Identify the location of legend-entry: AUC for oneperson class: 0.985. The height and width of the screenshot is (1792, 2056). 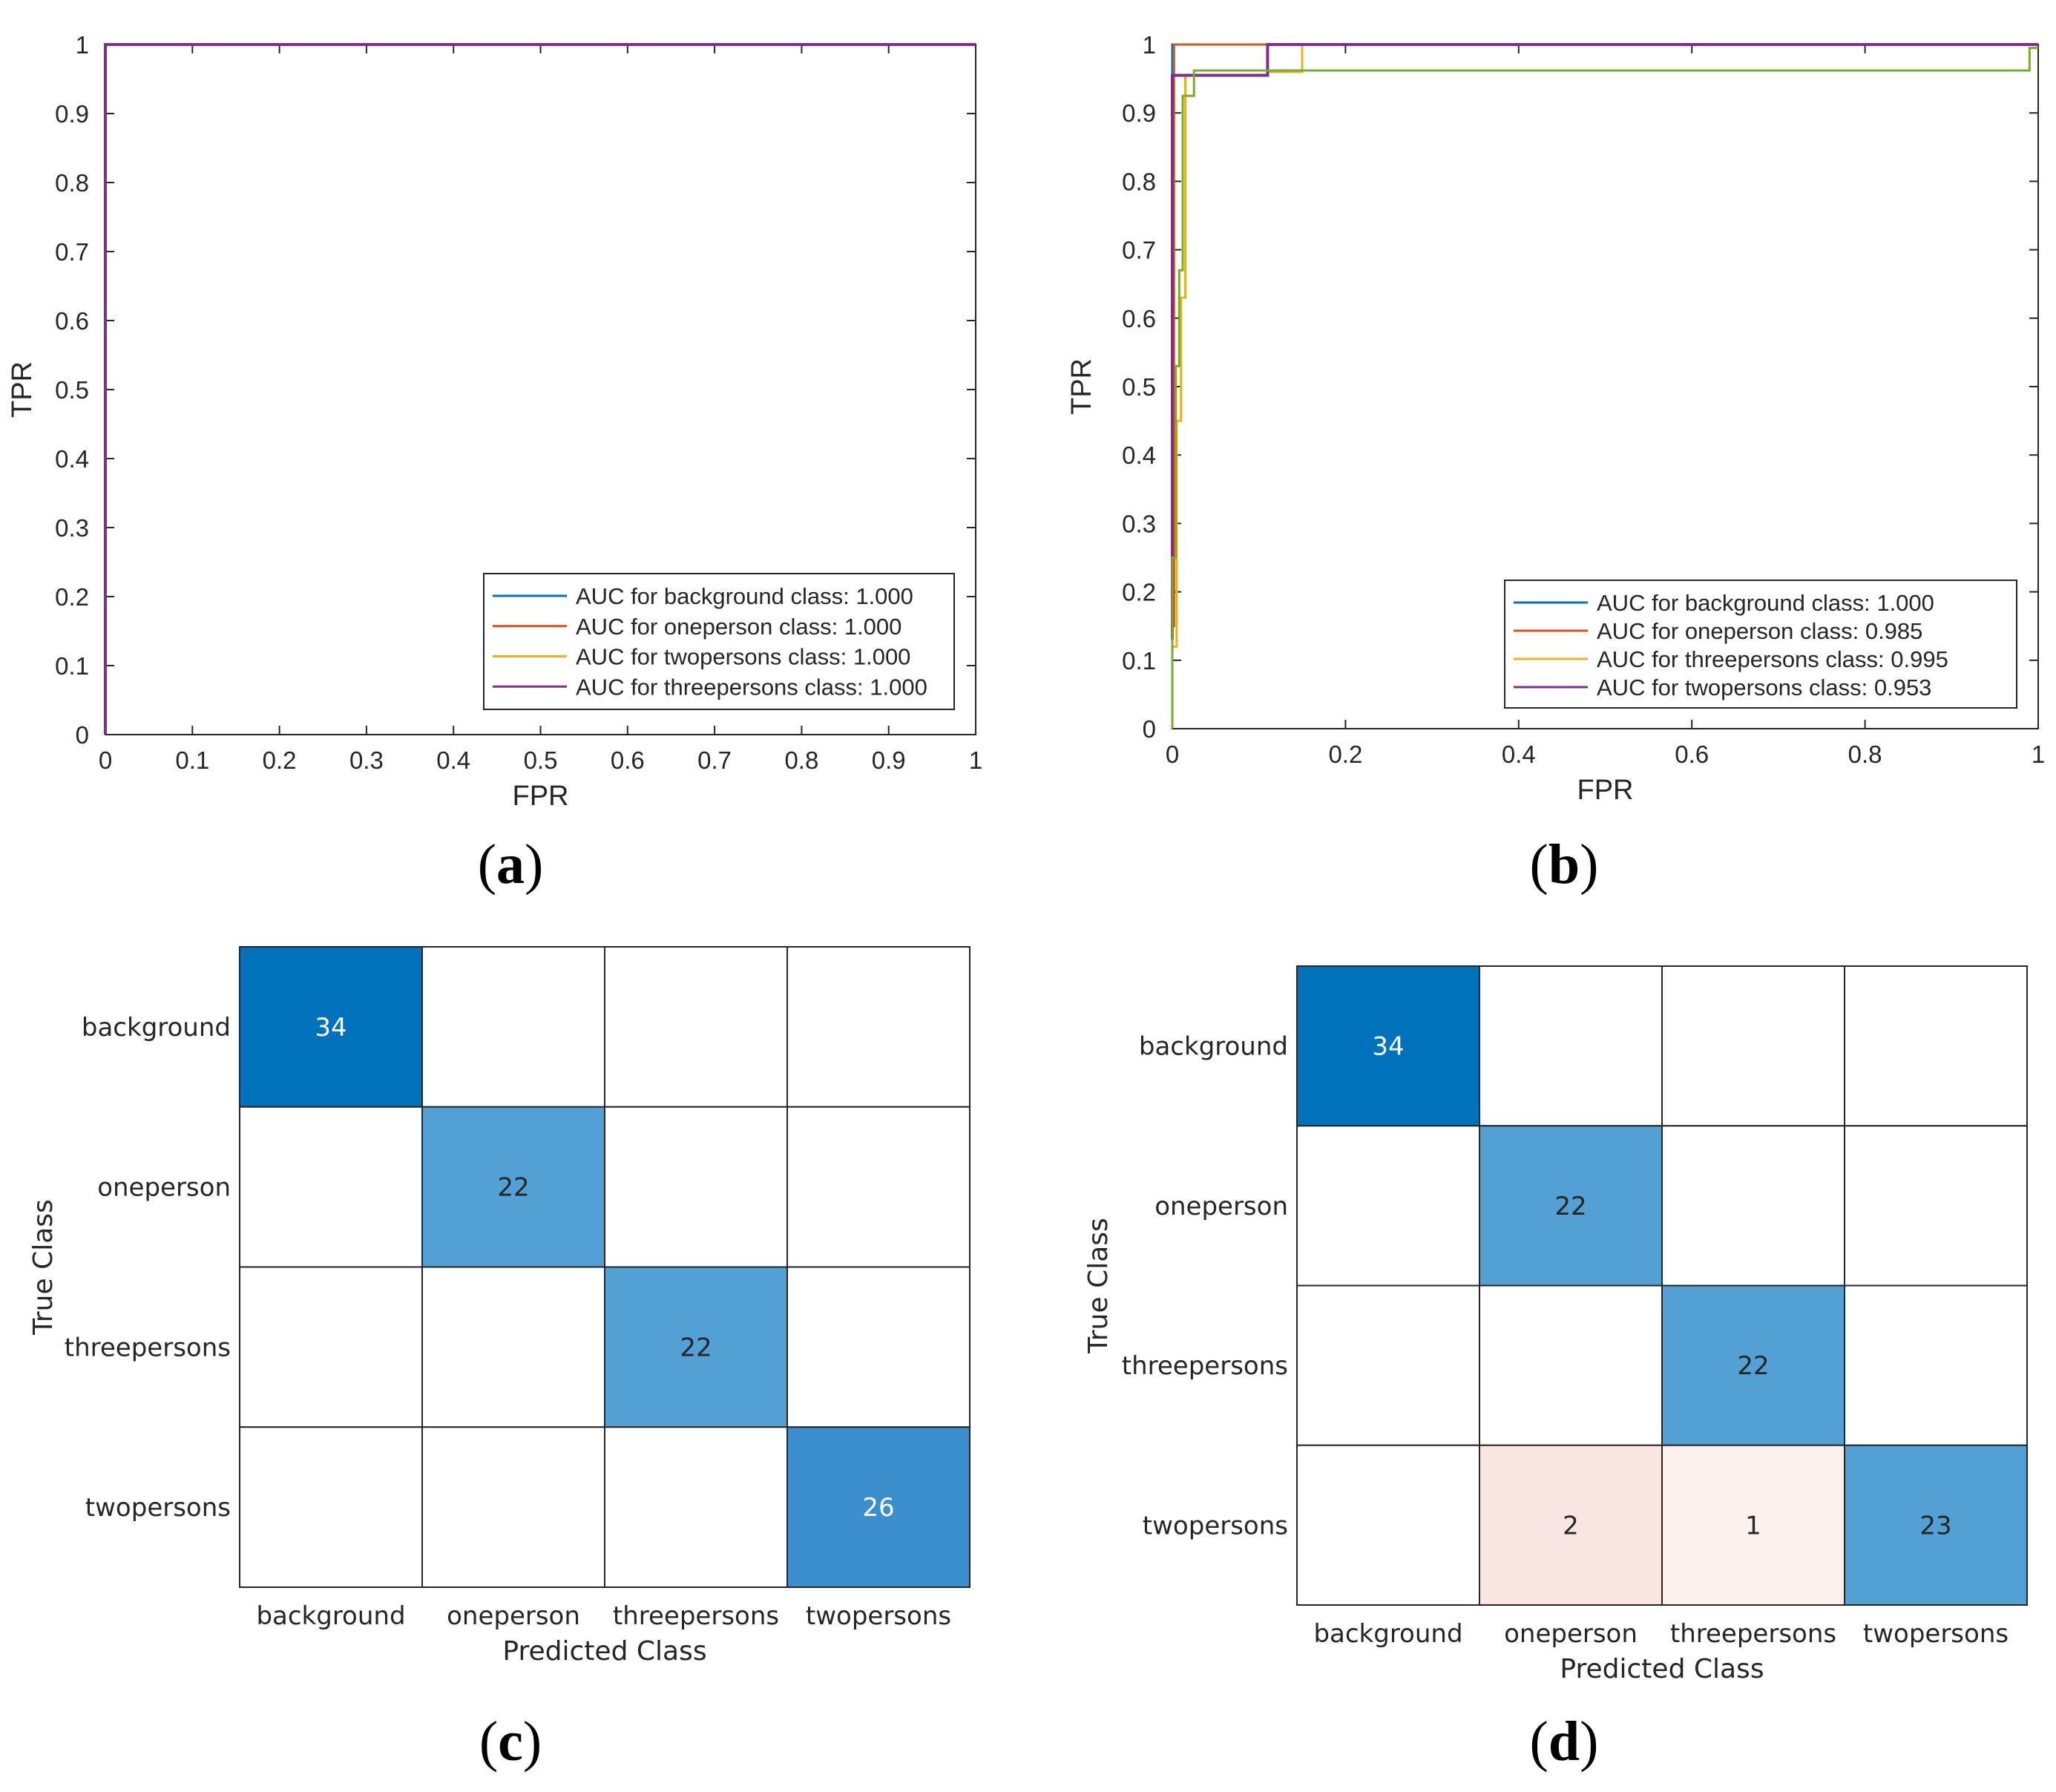
(1760, 631).